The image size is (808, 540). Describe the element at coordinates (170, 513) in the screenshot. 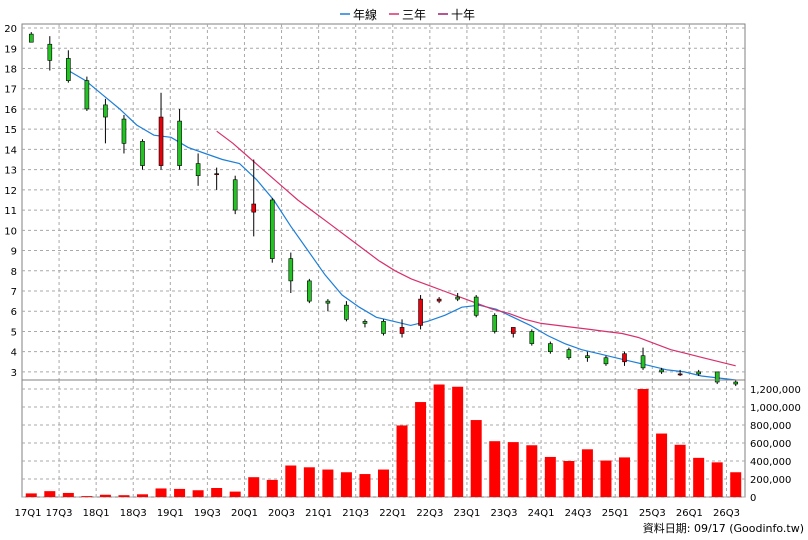

I see `x-tick-label: 19Q1` at that location.